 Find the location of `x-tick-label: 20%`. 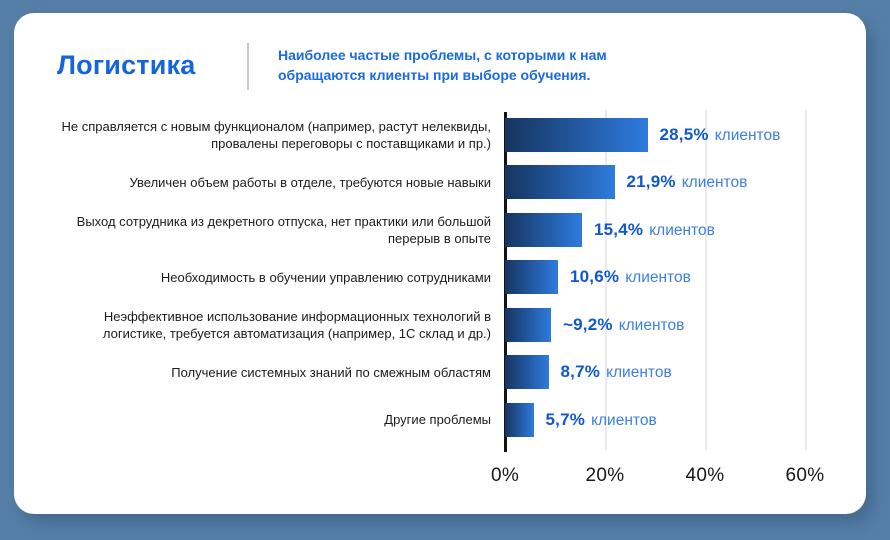

x-tick-label: 20% is located at coordinates (605, 475).